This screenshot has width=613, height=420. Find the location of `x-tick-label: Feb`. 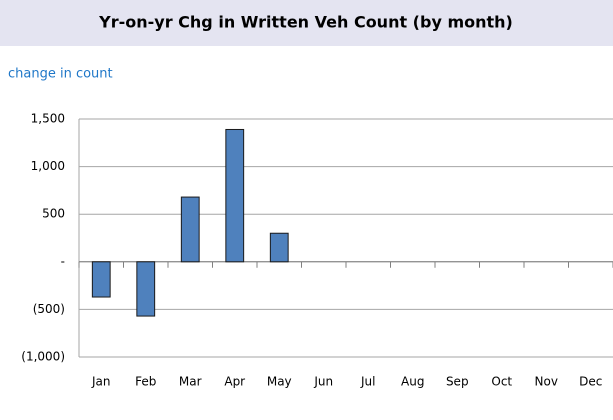

x-tick-label: Feb is located at coordinates (145, 382).